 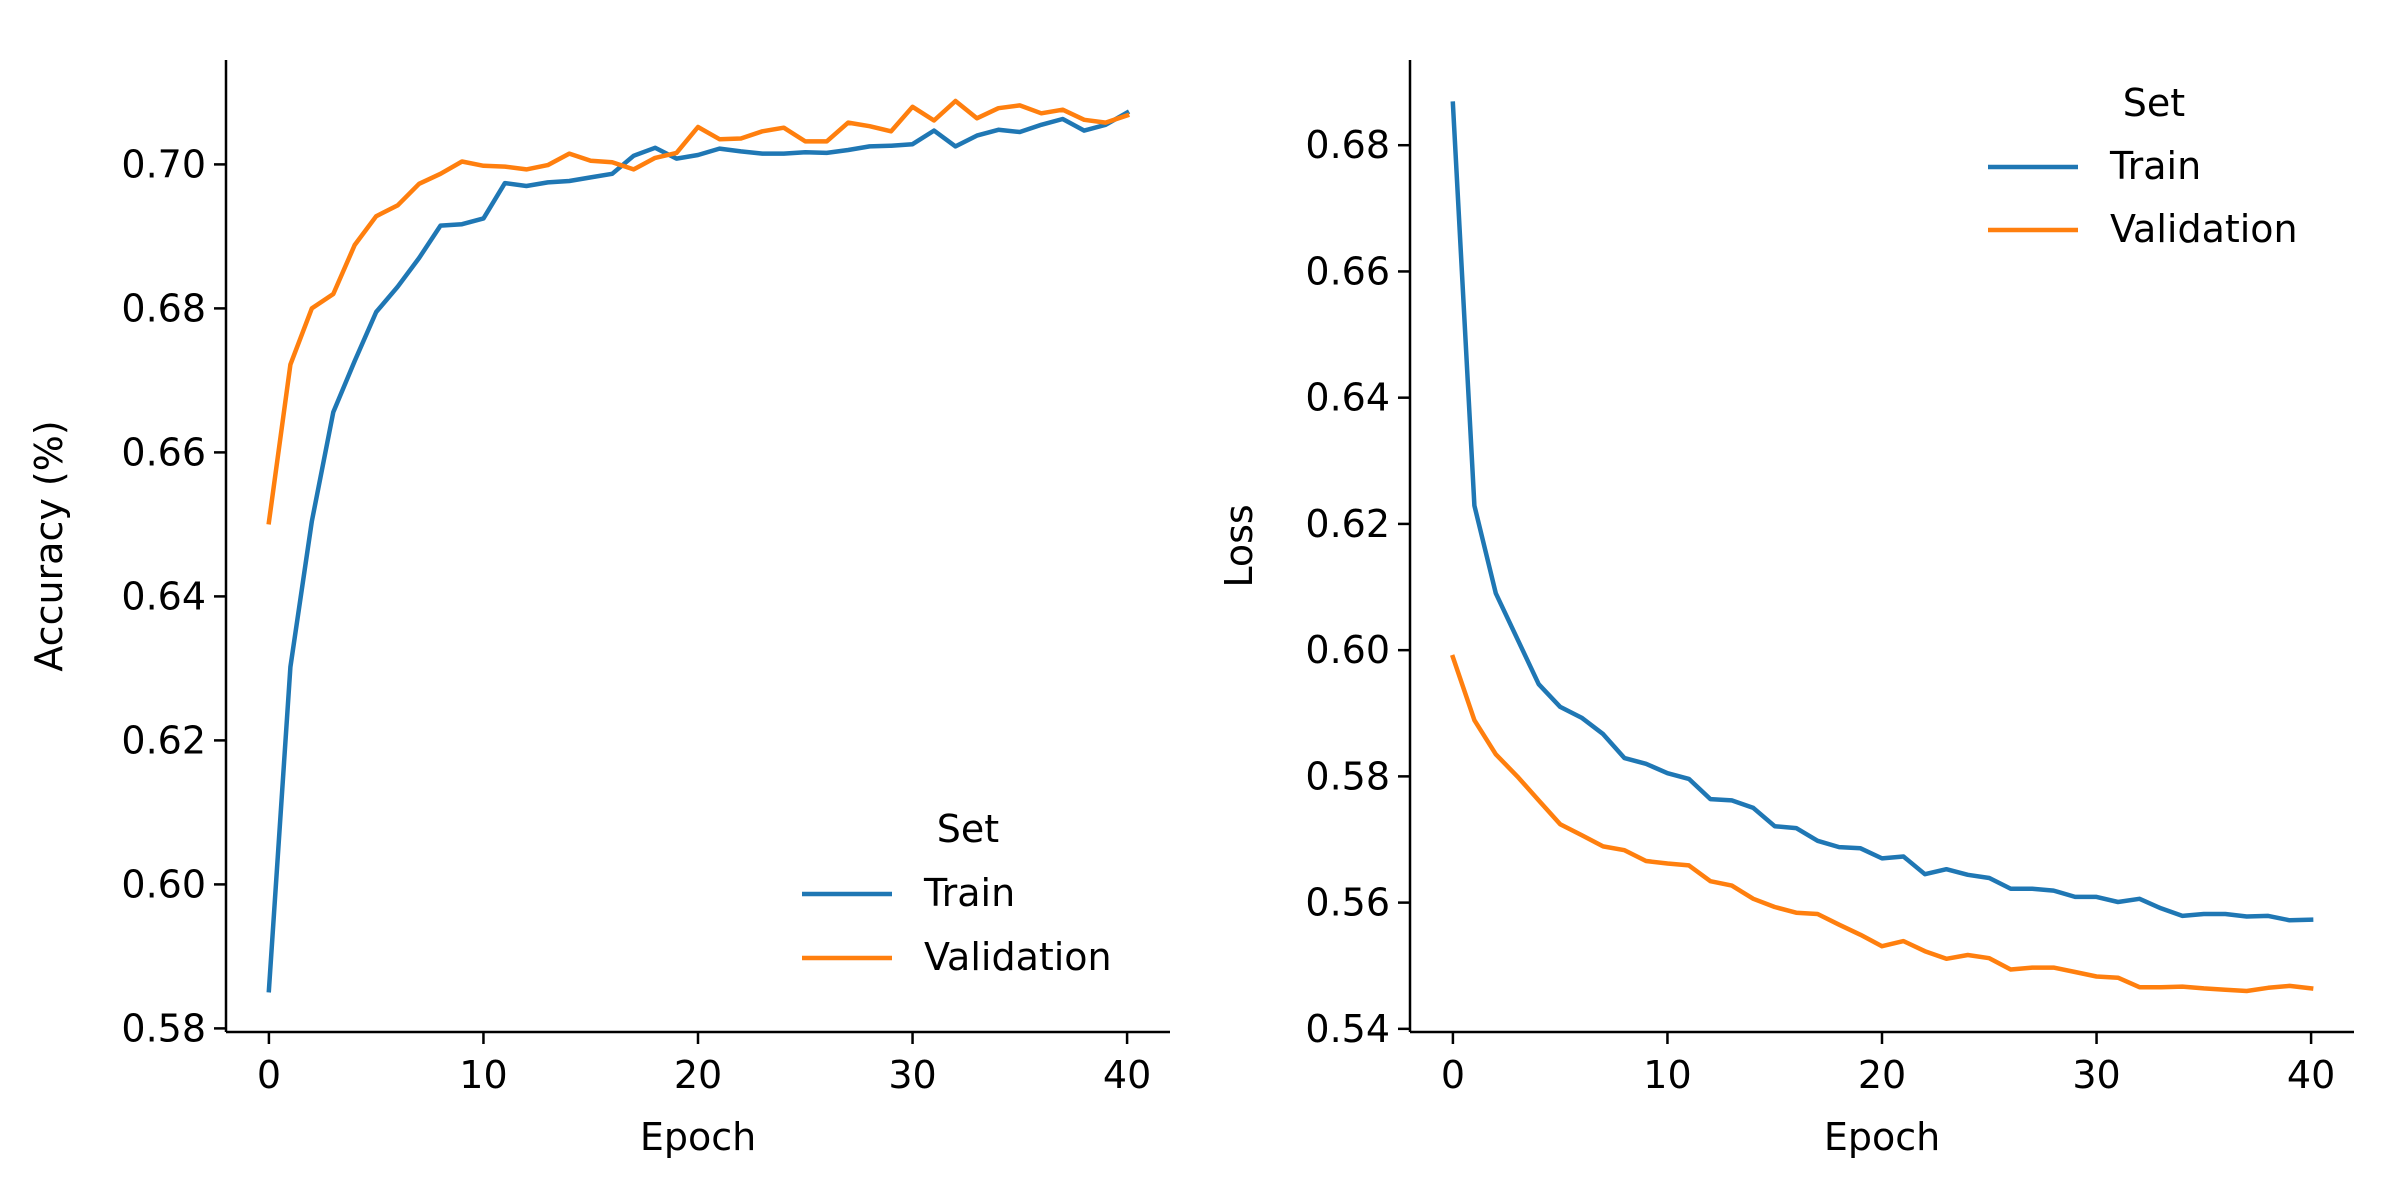 What do you see at coordinates (1347, 1029) in the screenshot?
I see `y-tick-label: 0.54` at bounding box center [1347, 1029].